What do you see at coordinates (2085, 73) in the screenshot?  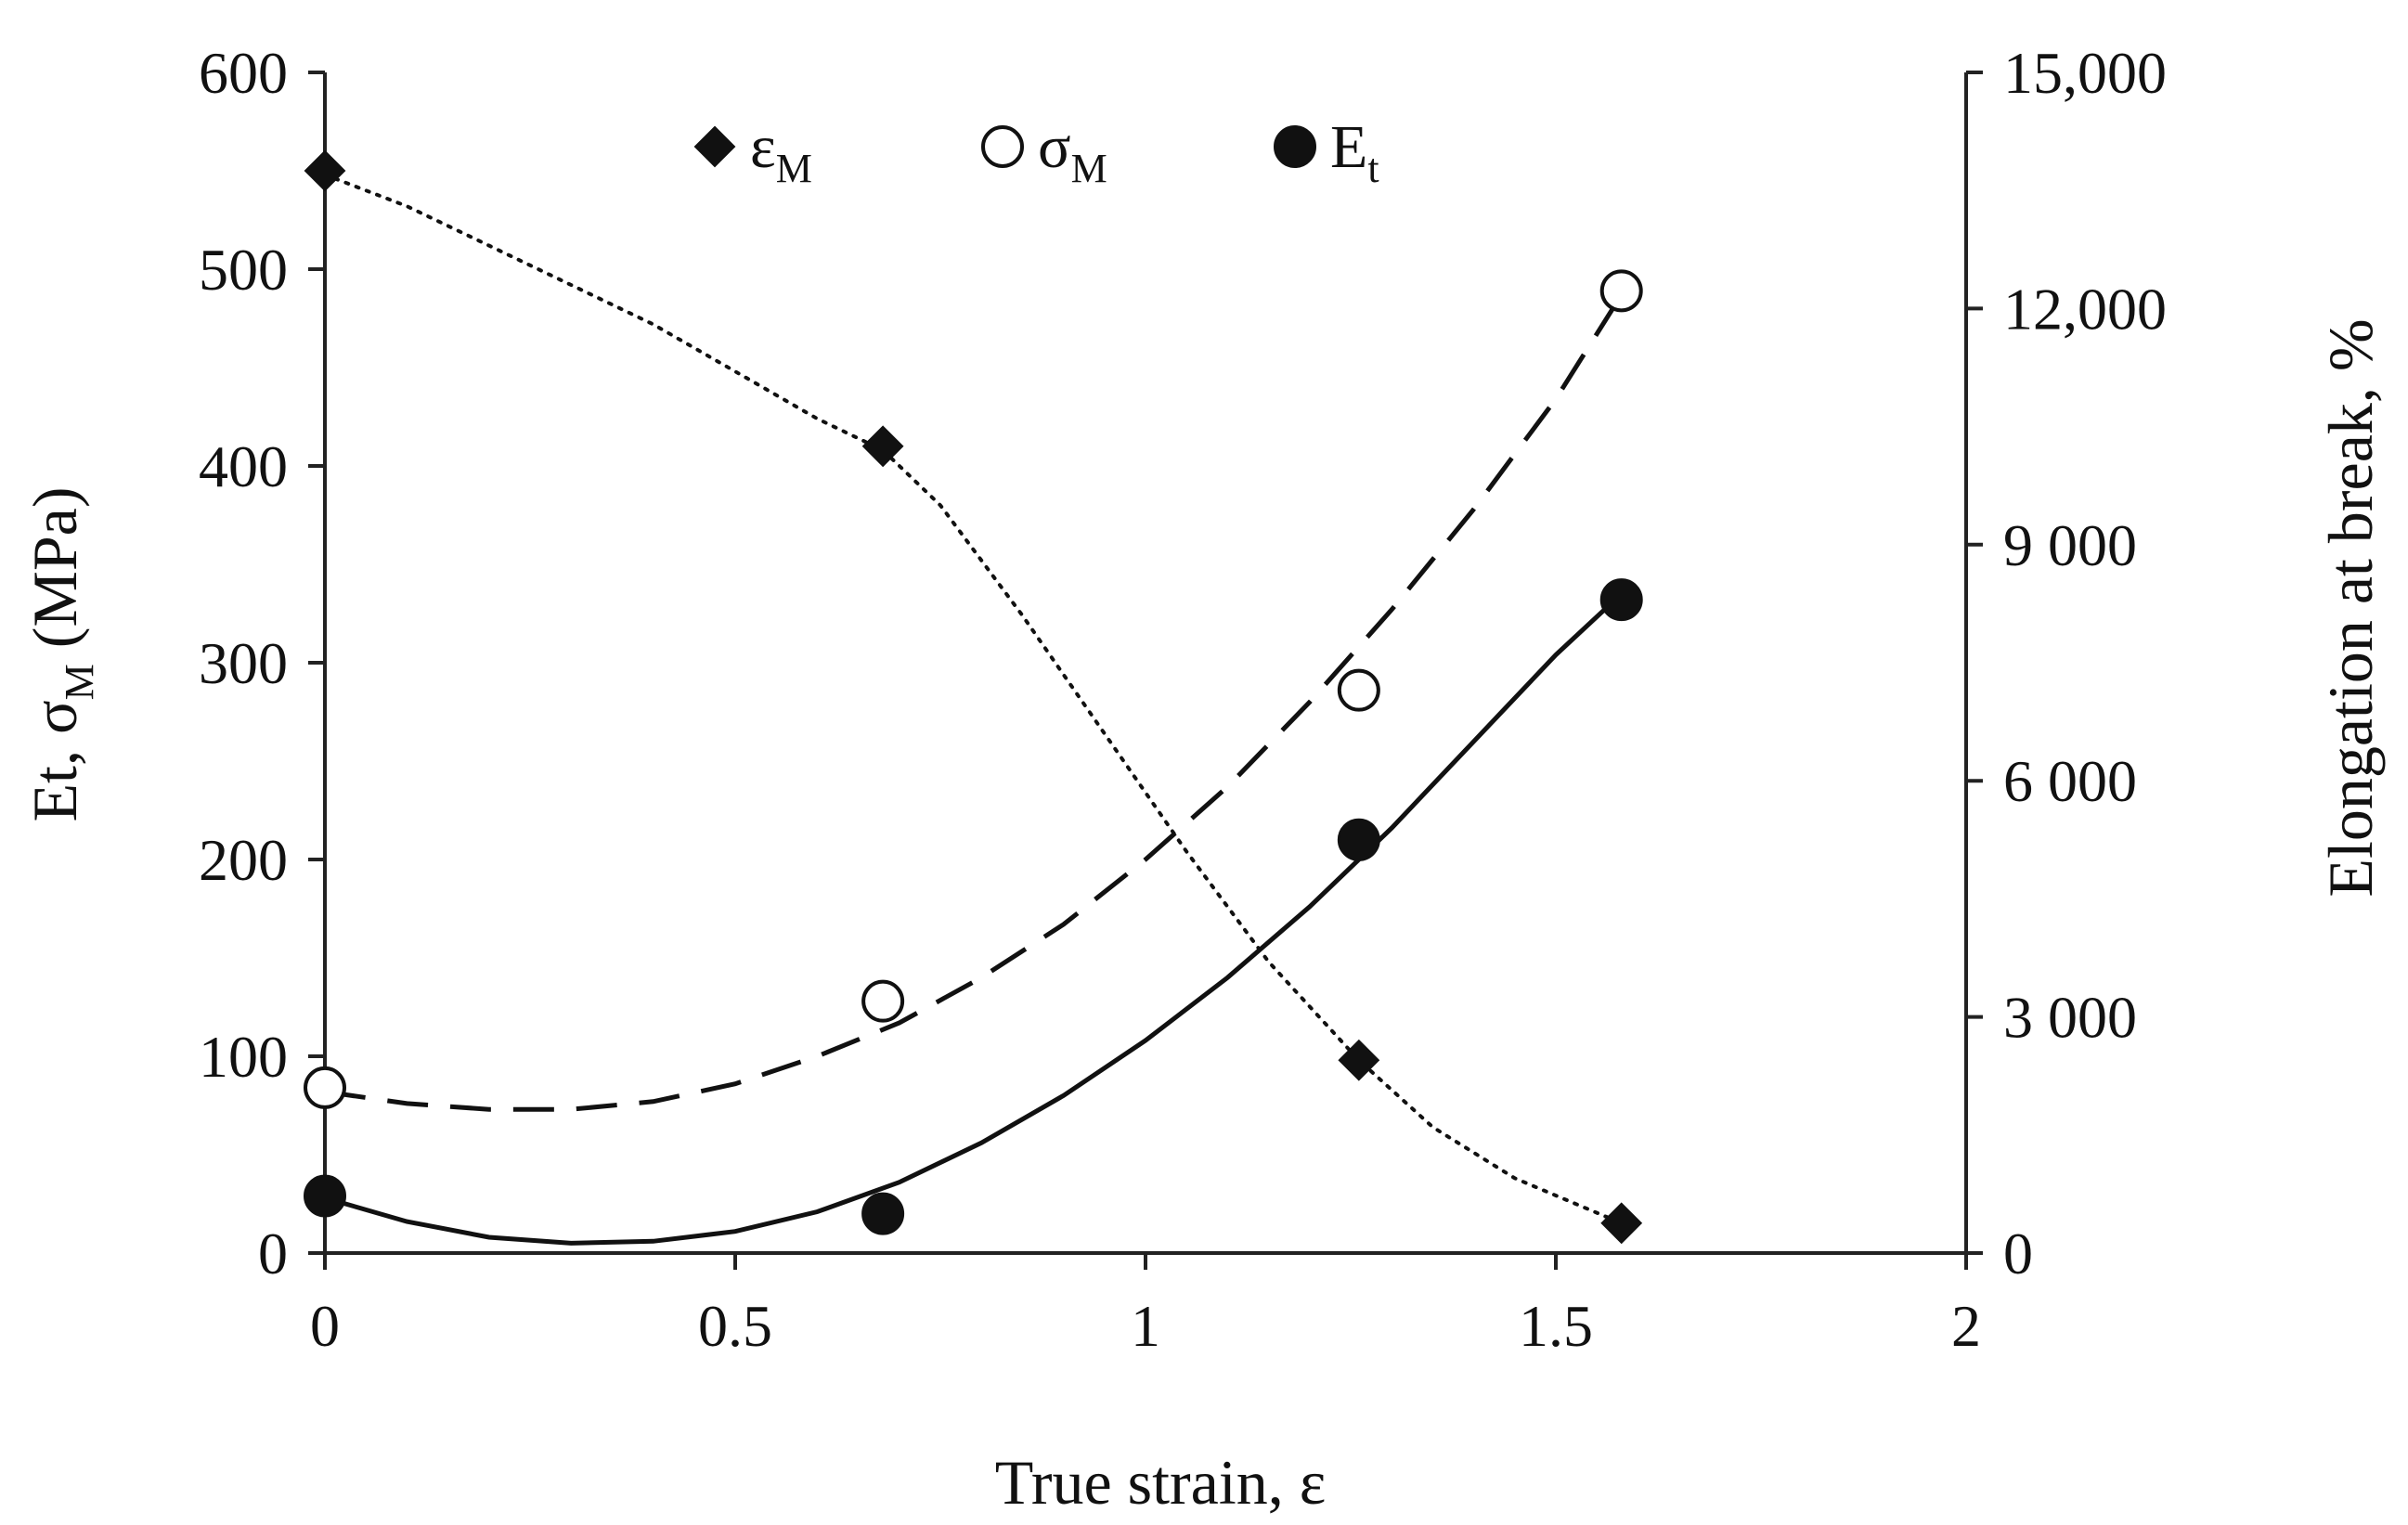 I see `y-right-tick-label: 15,000` at bounding box center [2085, 73].